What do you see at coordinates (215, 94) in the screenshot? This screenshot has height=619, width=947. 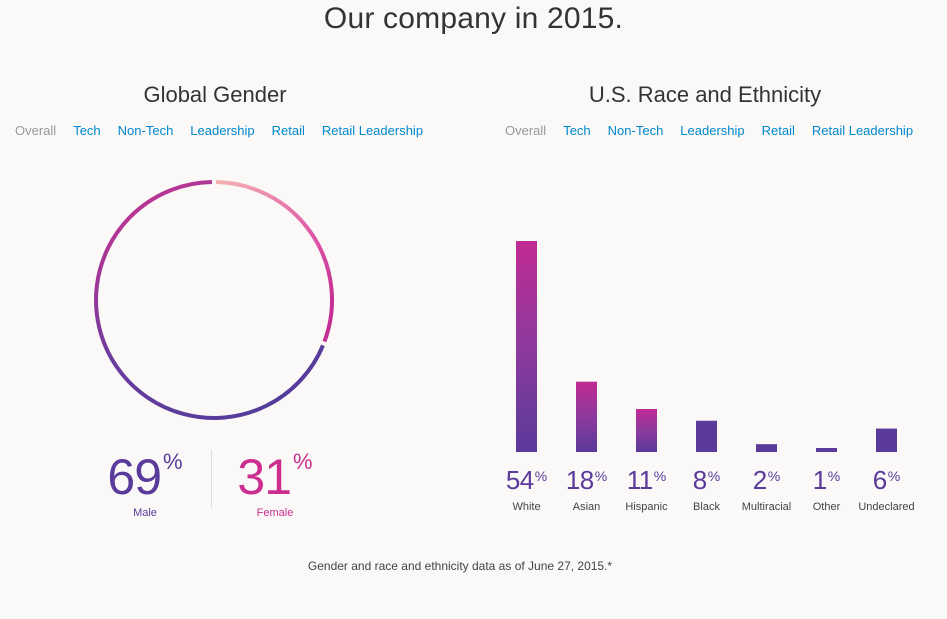 I see `gender-section-title: Global Gender` at bounding box center [215, 94].